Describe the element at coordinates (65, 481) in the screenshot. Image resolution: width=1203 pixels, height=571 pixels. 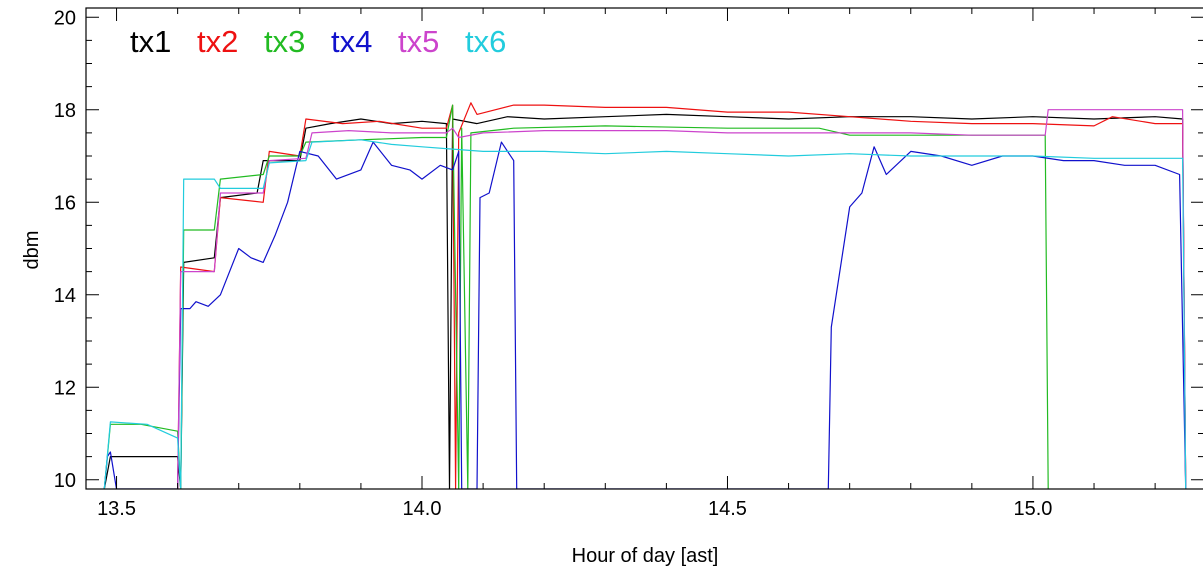
I see `y-tick-label: 10` at that location.